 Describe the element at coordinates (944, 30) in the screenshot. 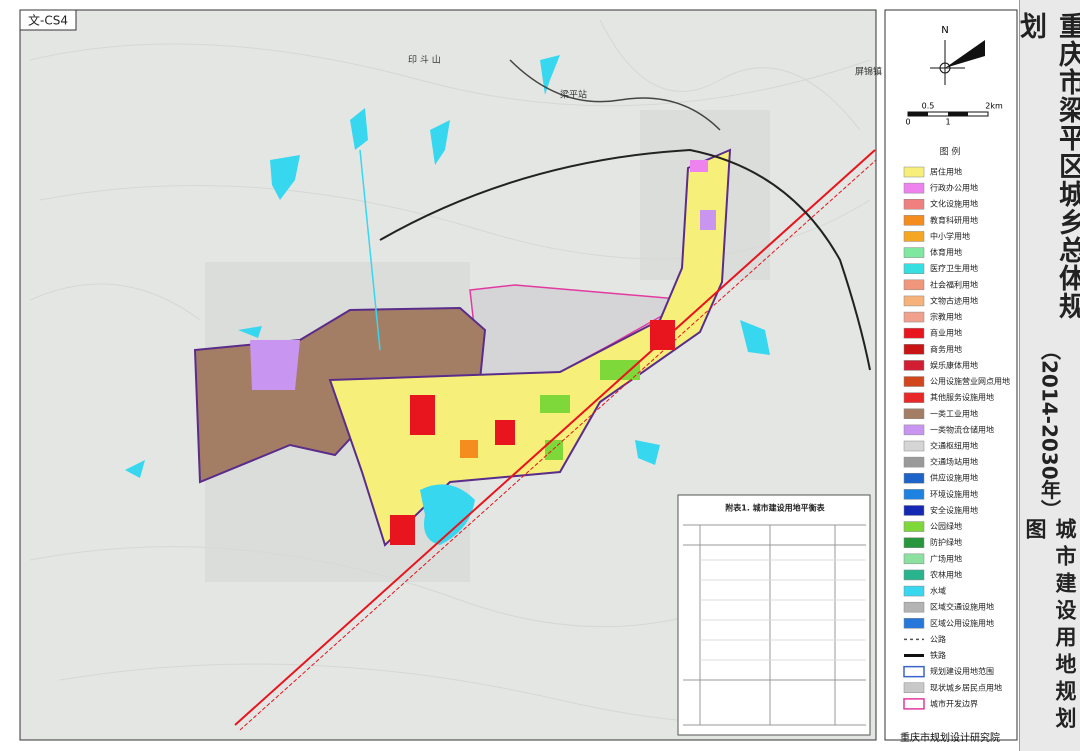

I see `north-label: N` at that location.